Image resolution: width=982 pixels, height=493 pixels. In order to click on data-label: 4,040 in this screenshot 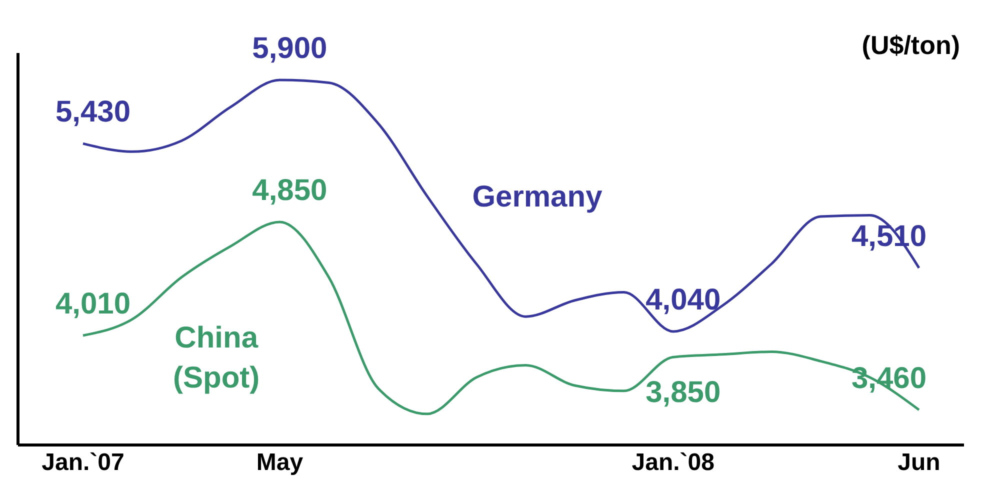, I will do `click(683, 299)`.